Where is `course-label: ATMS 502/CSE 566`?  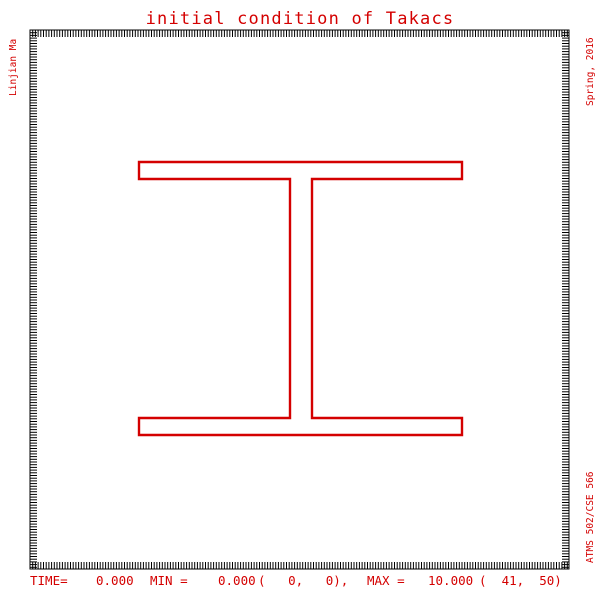 course-label: ATMS 502/CSE 566 is located at coordinates (590, 517).